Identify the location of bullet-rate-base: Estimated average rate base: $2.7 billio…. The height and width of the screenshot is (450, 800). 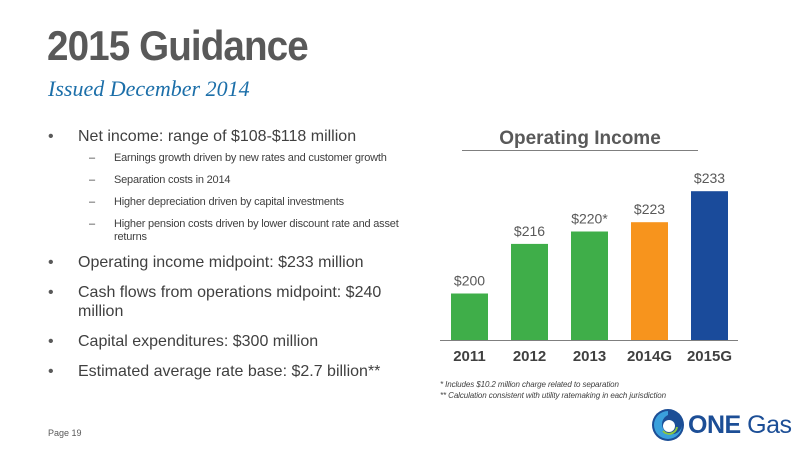
(238, 371).